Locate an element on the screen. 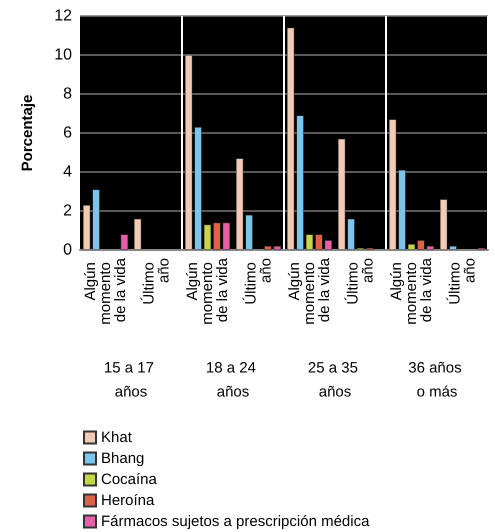 Image resolution: width=495 pixels, height=532 pixels. text: 25 a 35 años is located at coordinates (335, 380).